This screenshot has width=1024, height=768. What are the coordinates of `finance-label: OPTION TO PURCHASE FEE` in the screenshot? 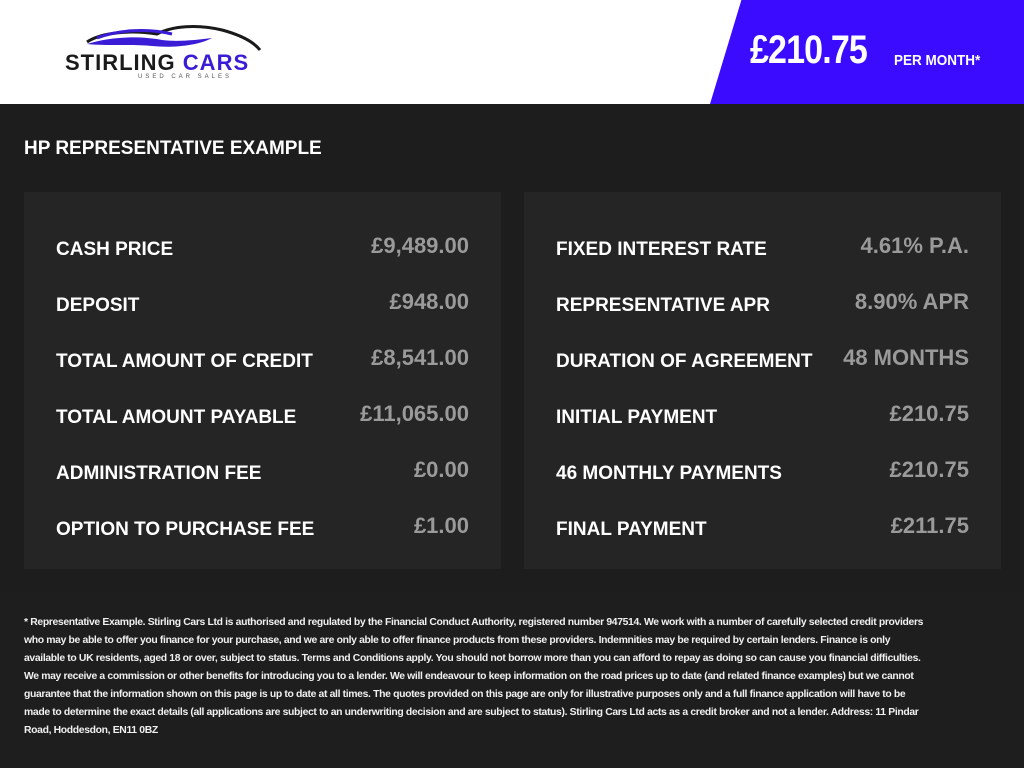 It's located at (185, 529).